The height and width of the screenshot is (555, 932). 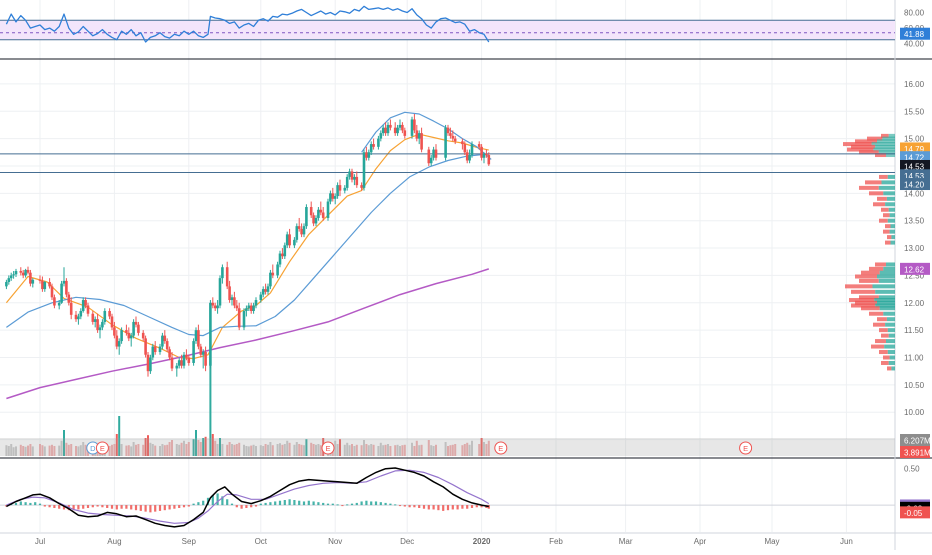 I want to click on price-tick-label: 13.50, so click(x=914, y=221).